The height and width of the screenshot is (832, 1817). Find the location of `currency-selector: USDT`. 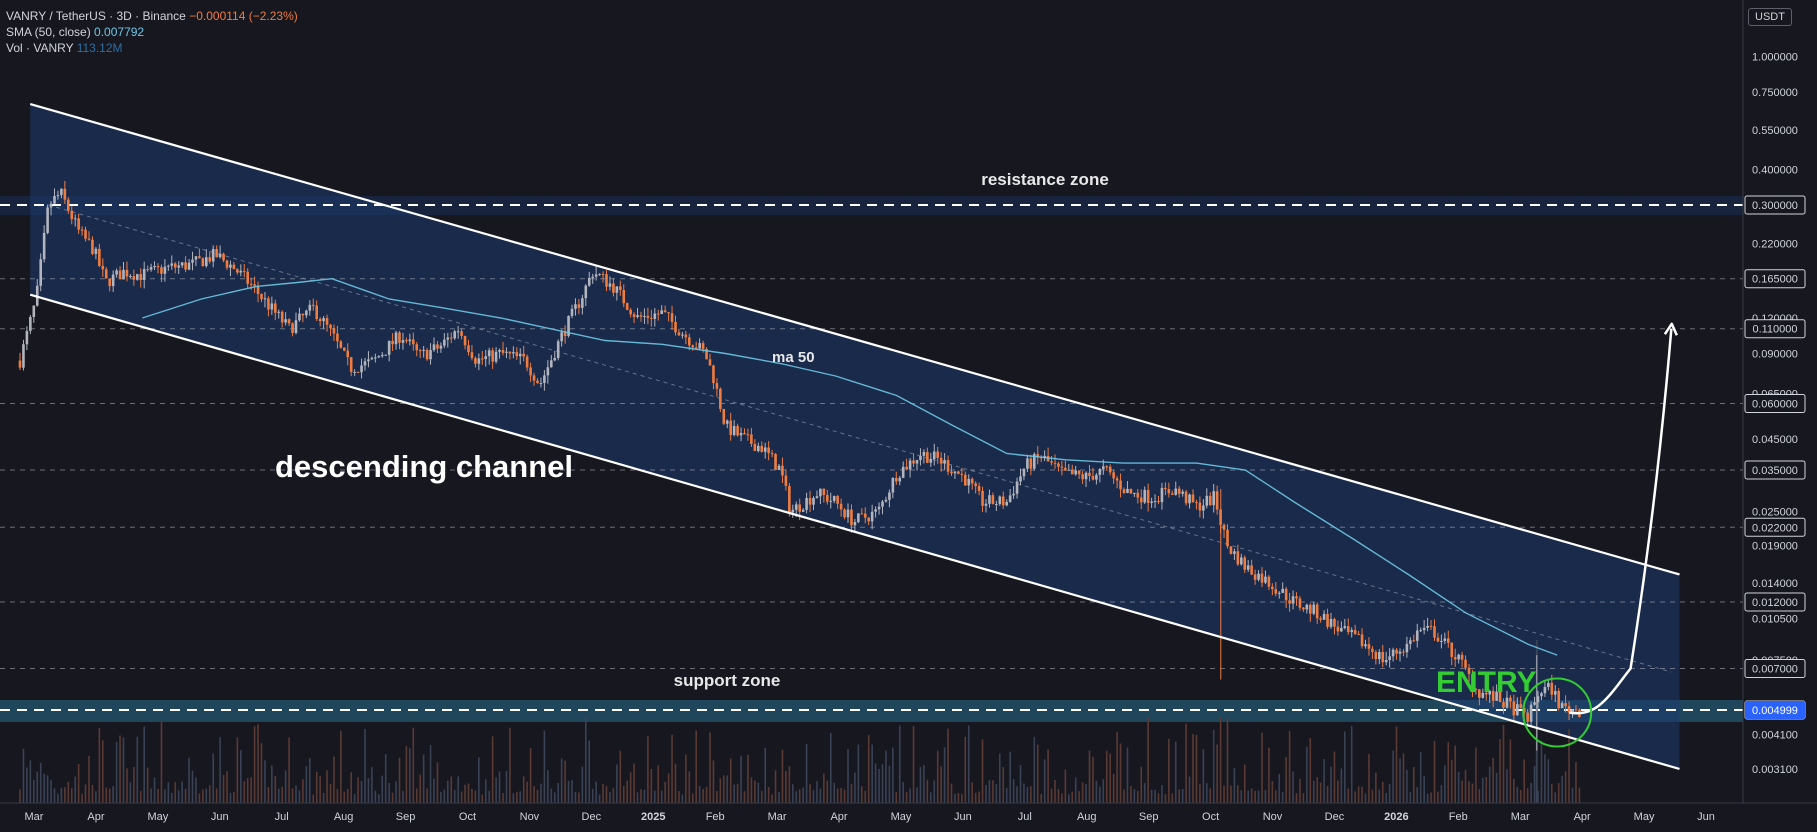

currency-selector: USDT is located at coordinates (1770, 17).